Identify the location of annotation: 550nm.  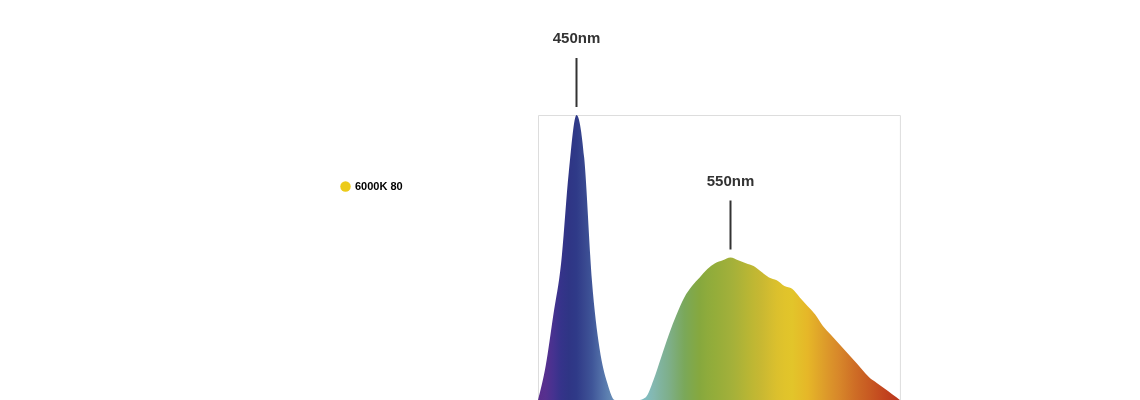
(730, 180).